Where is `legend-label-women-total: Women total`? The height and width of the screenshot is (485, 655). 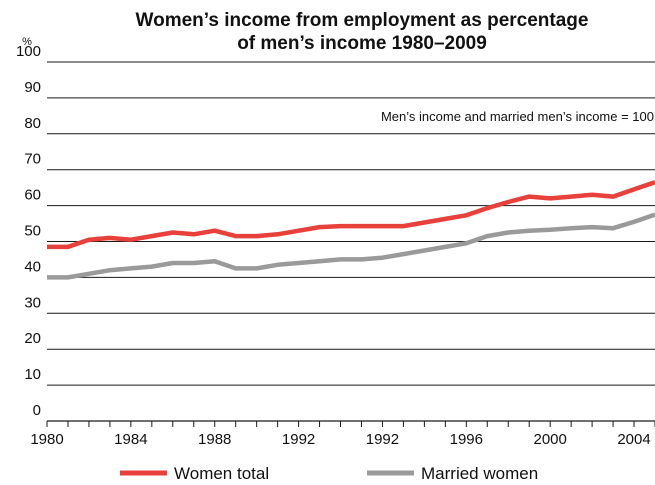 legend-label-women-total: Women total is located at coordinates (221, 473).